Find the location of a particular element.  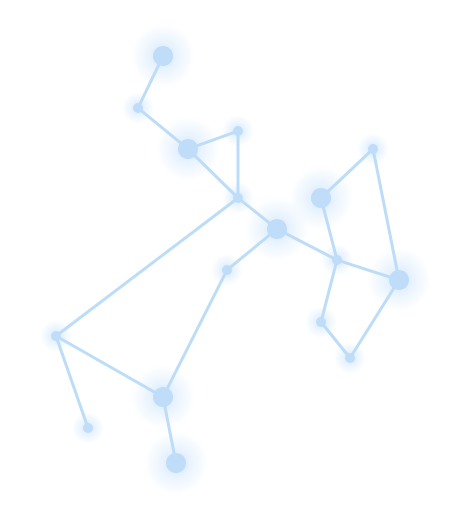

node-n5 is located at coordinates (238, 198).